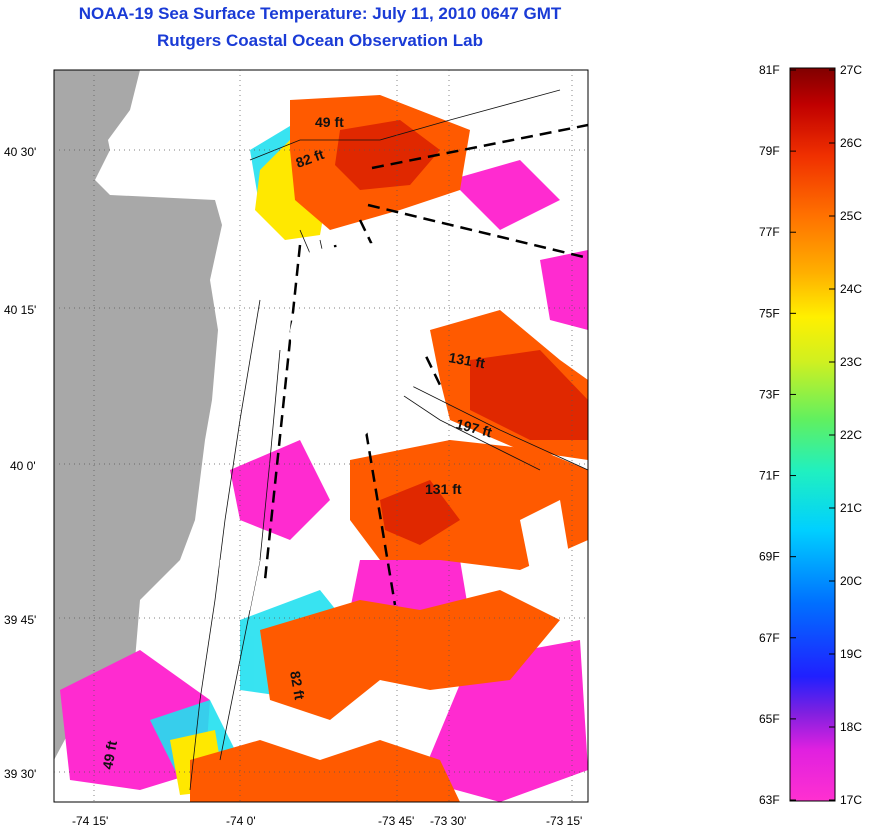  What do you see at coordinates (396, 821) in the screenshot?
I see `lon-tick-label: -73 45'` at bounding box center [396, 821].